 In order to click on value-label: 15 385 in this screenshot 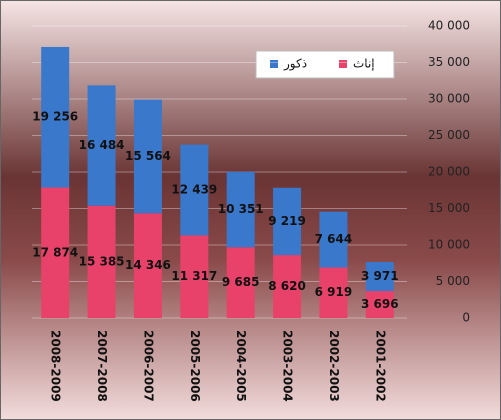, I will do `click(102, 261)`.